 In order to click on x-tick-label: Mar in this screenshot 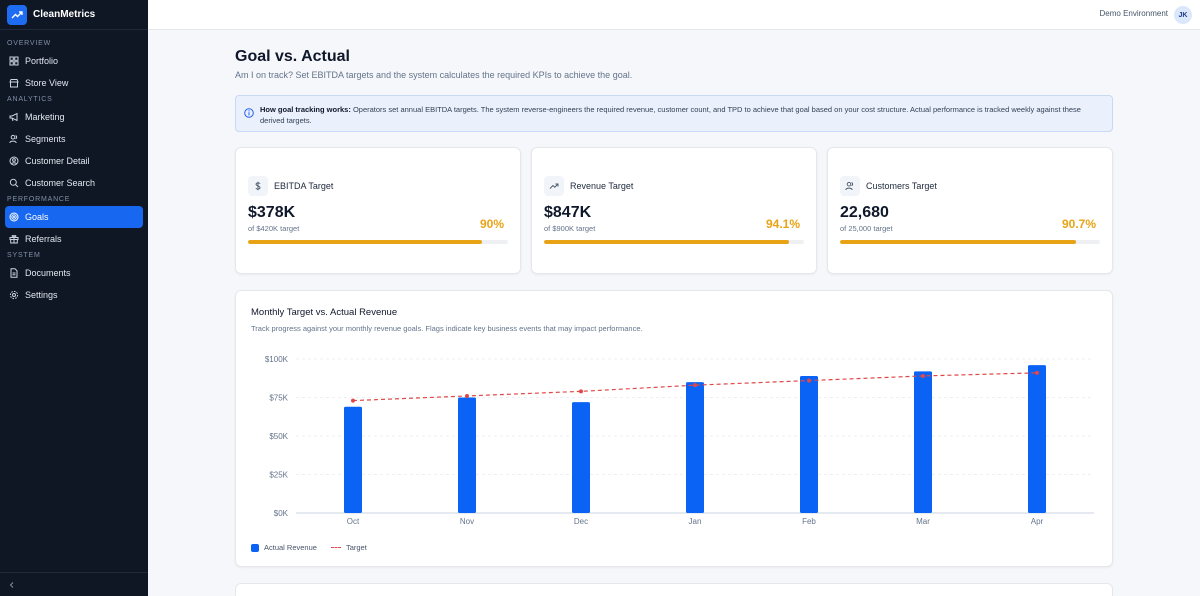, I will do `click(923, 521)`.